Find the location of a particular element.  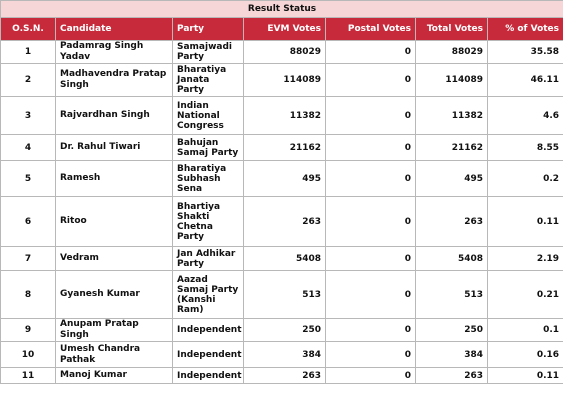

percent-votes-header: % of Votes is located at coordinates (524, 29).